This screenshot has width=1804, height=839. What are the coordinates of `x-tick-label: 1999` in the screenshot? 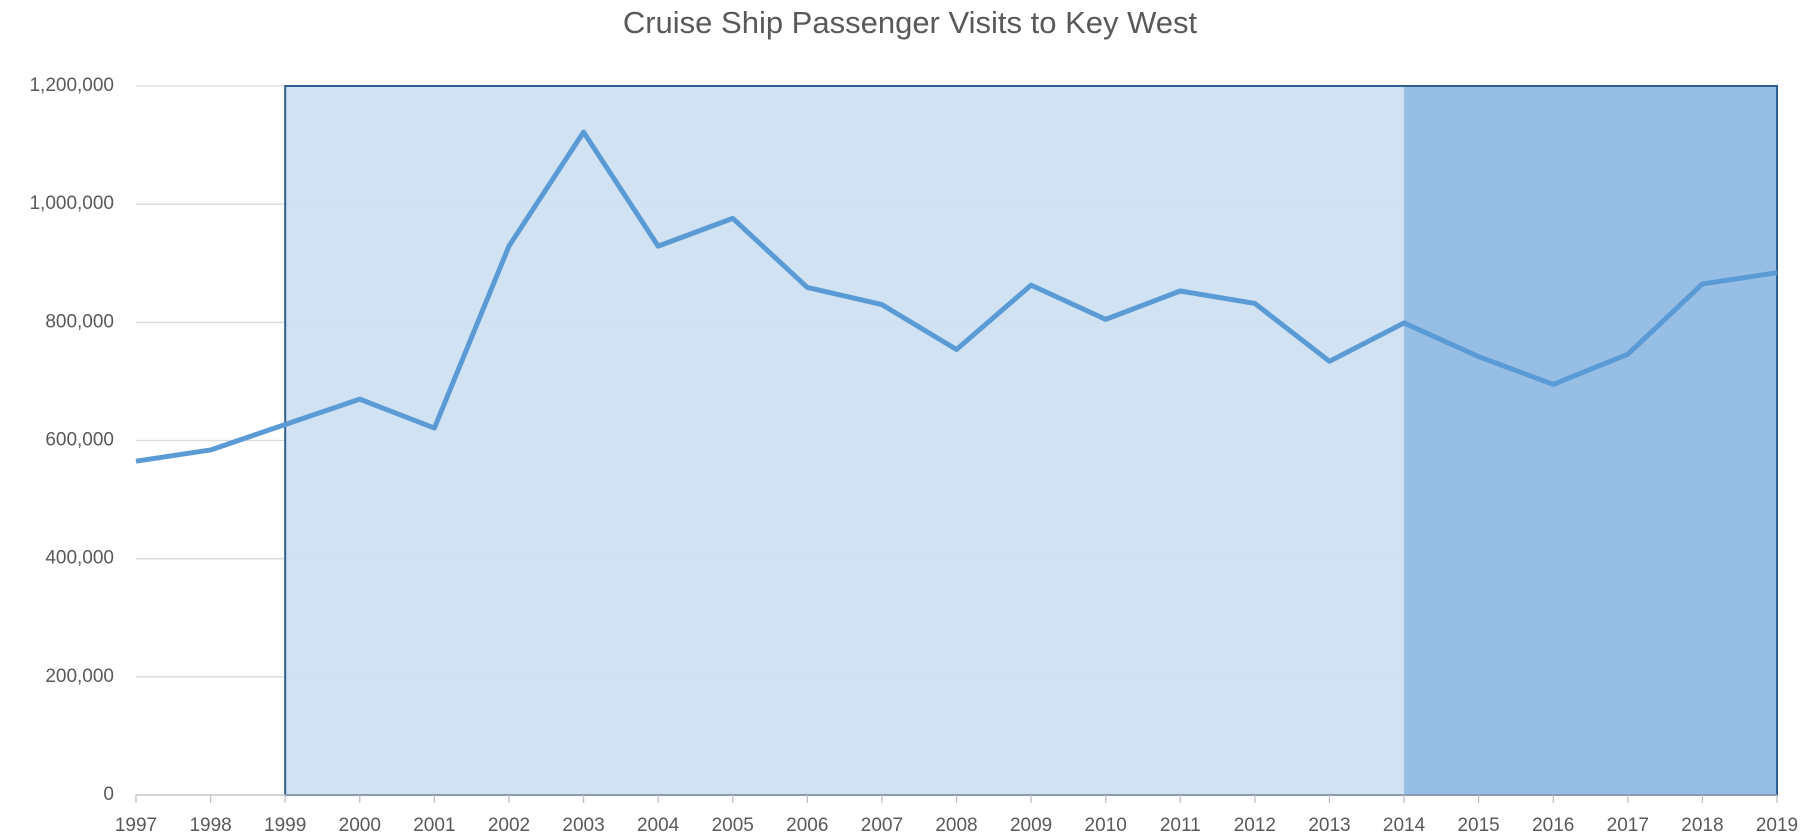 It's located at (285, 825).